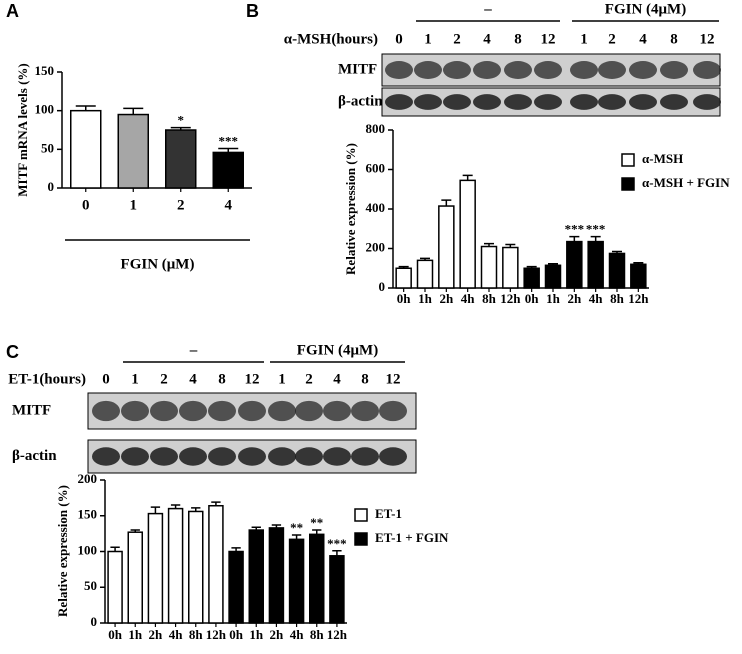 Image resolution: width=742 pixels, height=654 pixels. I want to click on panel-label: B, so click(252, 11).